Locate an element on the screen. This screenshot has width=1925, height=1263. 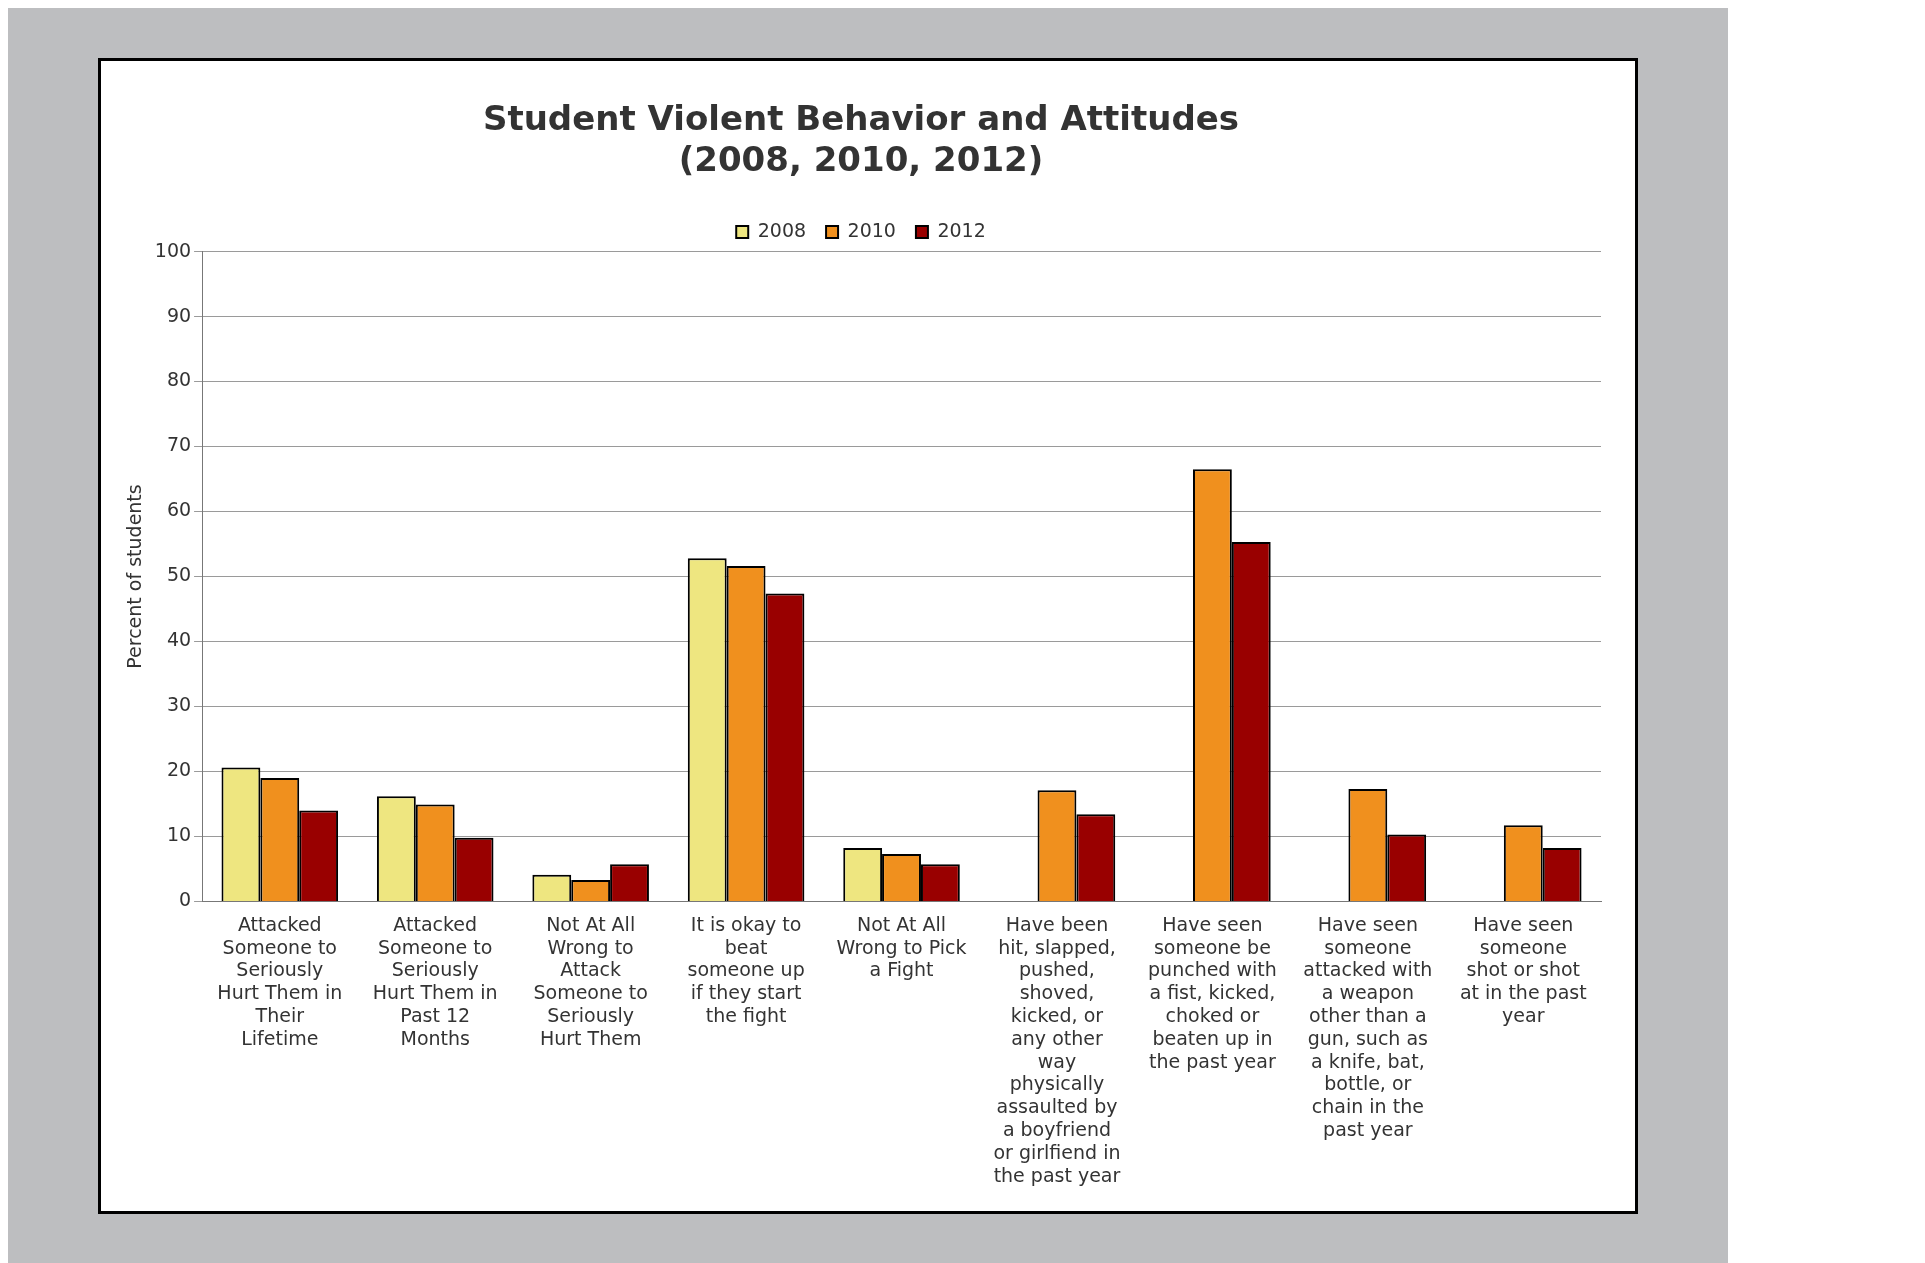
x-tick-label: Attacked Someone to Seriously Hurt Them in Past 12 Months is located at coordinates (435, 980).